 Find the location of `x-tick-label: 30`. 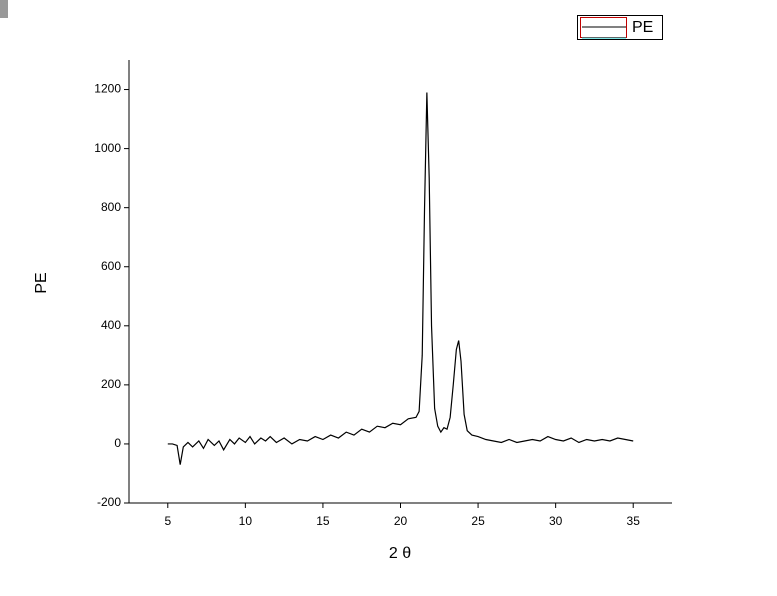

x-tick-label: 30 is located at coordinates (556, 521).